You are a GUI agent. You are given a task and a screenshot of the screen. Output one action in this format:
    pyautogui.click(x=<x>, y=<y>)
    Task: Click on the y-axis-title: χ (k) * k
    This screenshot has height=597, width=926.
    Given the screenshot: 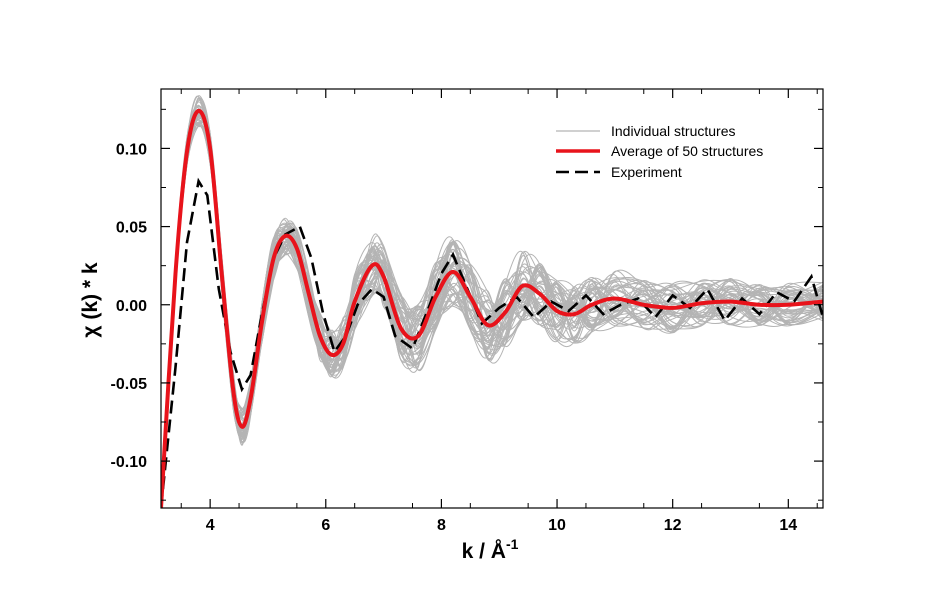 What is the action you would take?
    pyautogui.click(x=90, y=299)
    